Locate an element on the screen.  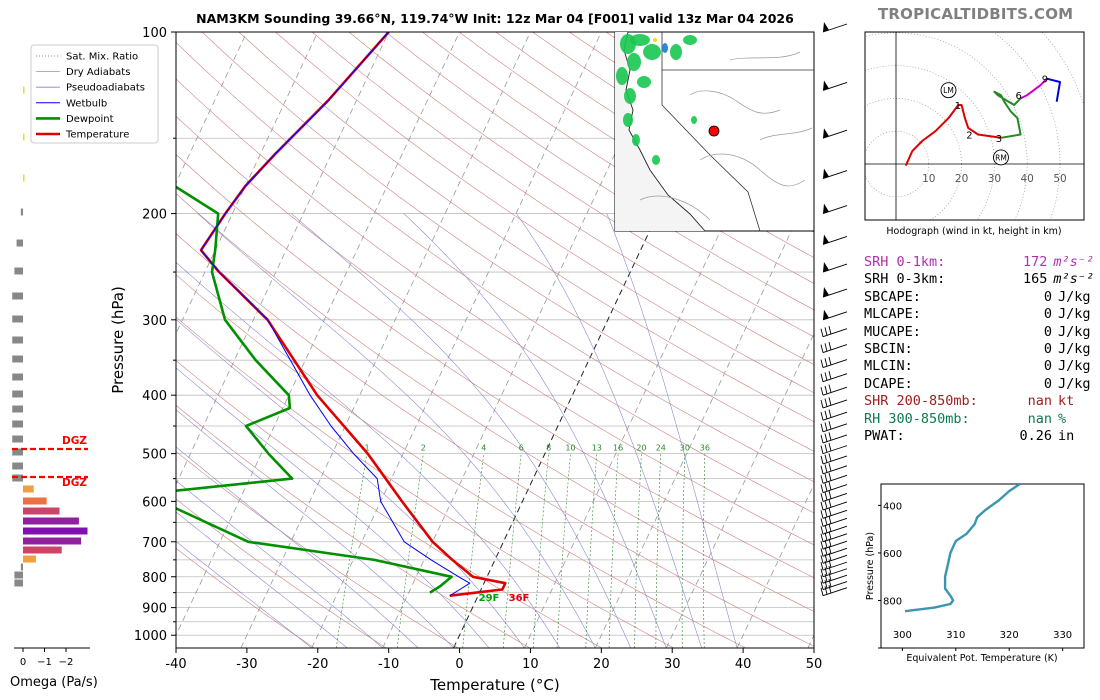
location-map-inset is located at coordinates (714, 131).